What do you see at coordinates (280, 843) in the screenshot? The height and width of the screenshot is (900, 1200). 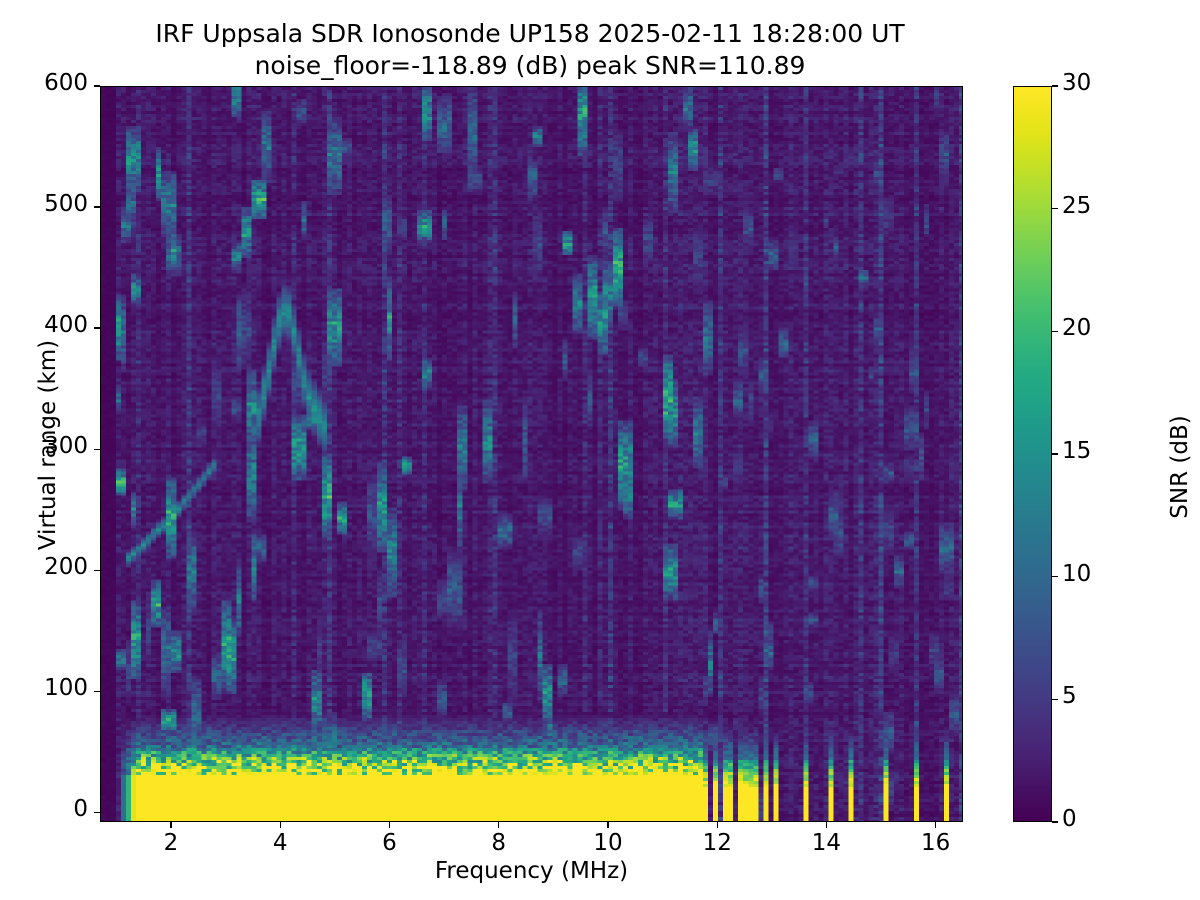 I see `x-tick-label: 4` at bounding box center [280, 843].